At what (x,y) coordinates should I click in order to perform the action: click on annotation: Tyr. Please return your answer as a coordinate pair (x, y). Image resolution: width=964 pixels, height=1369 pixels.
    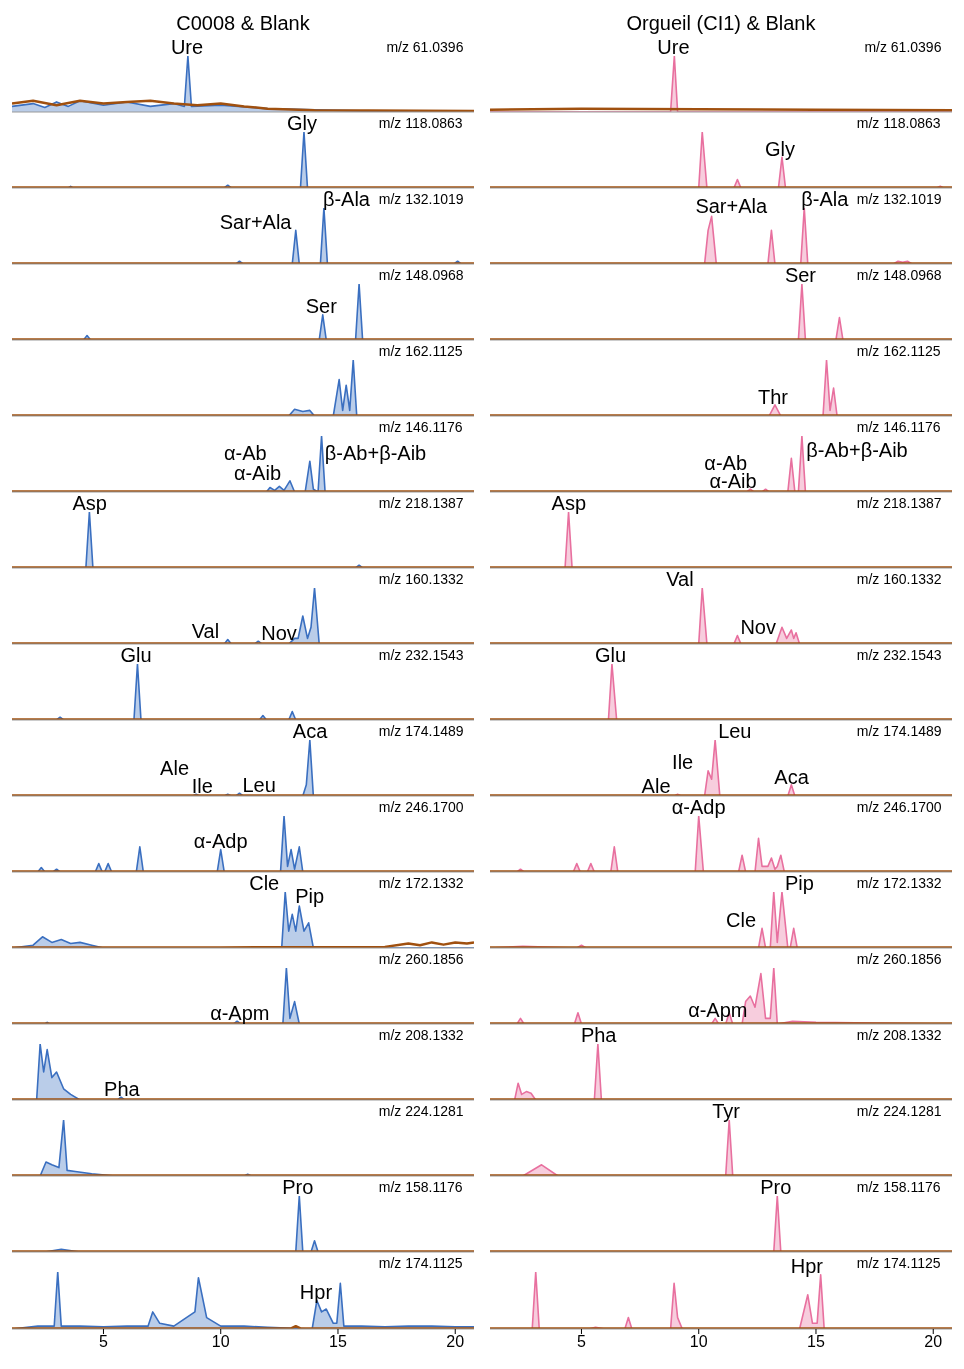
    Looking at the image, I should click on (726, 1111).